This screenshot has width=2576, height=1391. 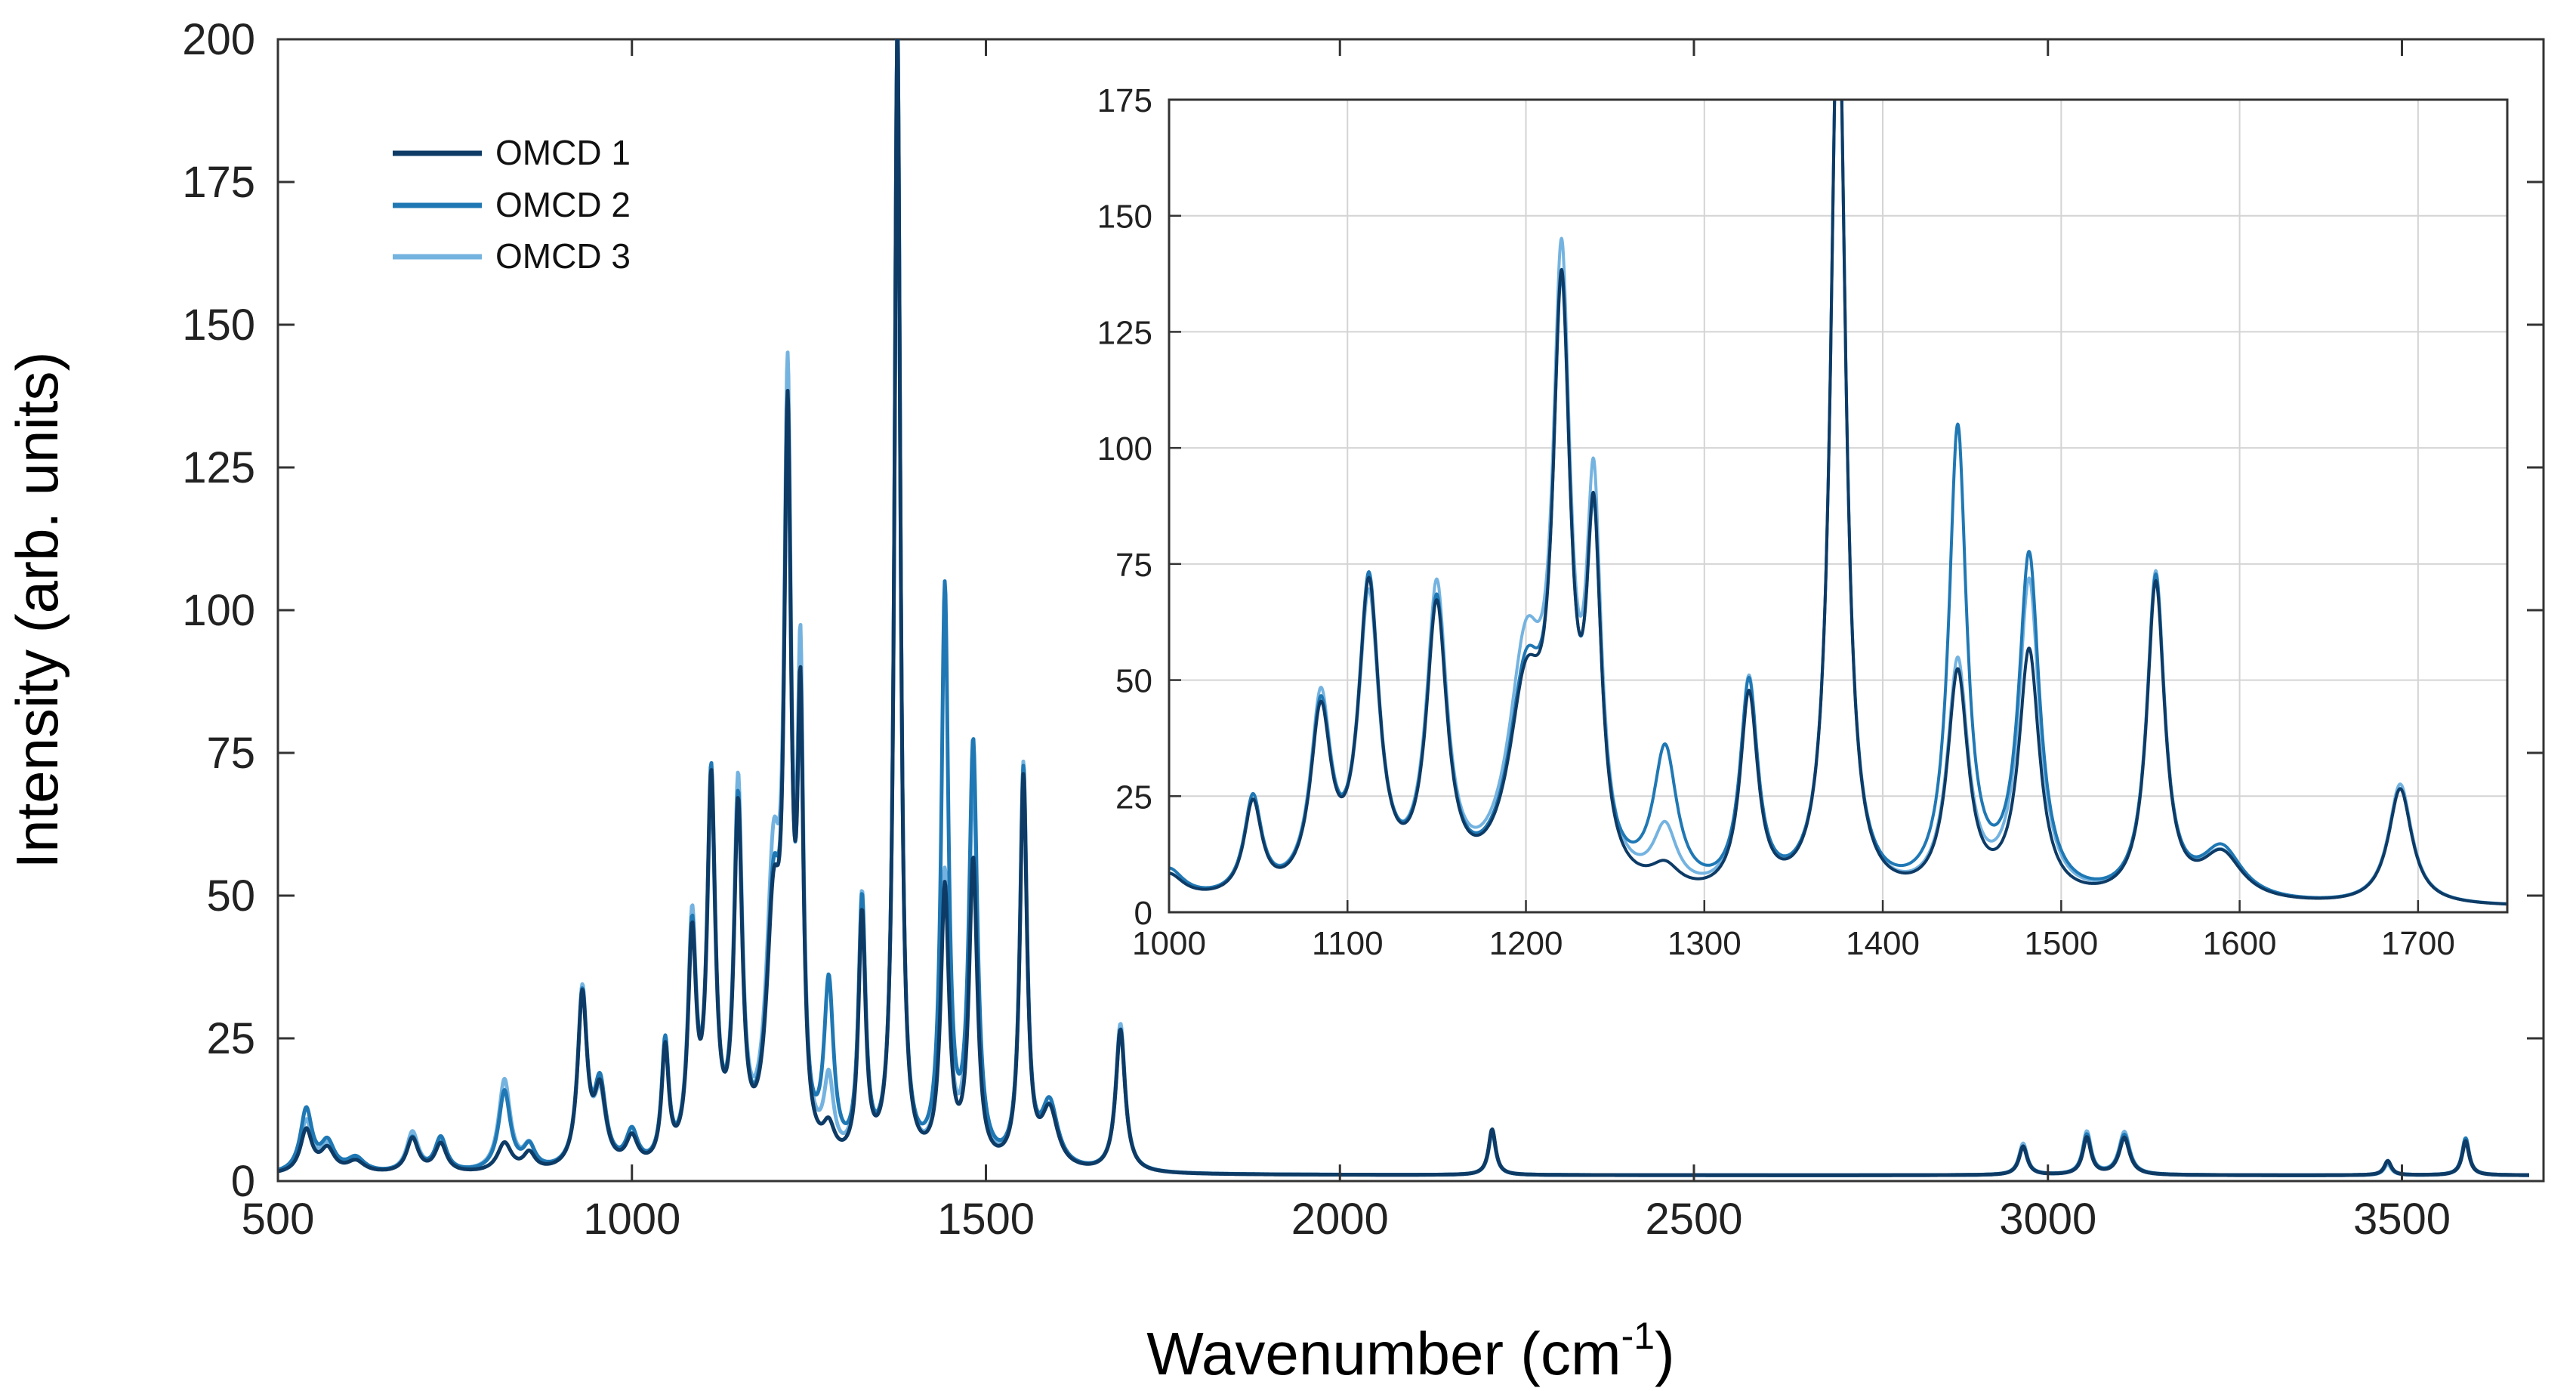 What do you see at coordinates (1143, 913) in the screenshot?
I see `inset-y-tick-label: 0` at bounding box center [1143, 913].